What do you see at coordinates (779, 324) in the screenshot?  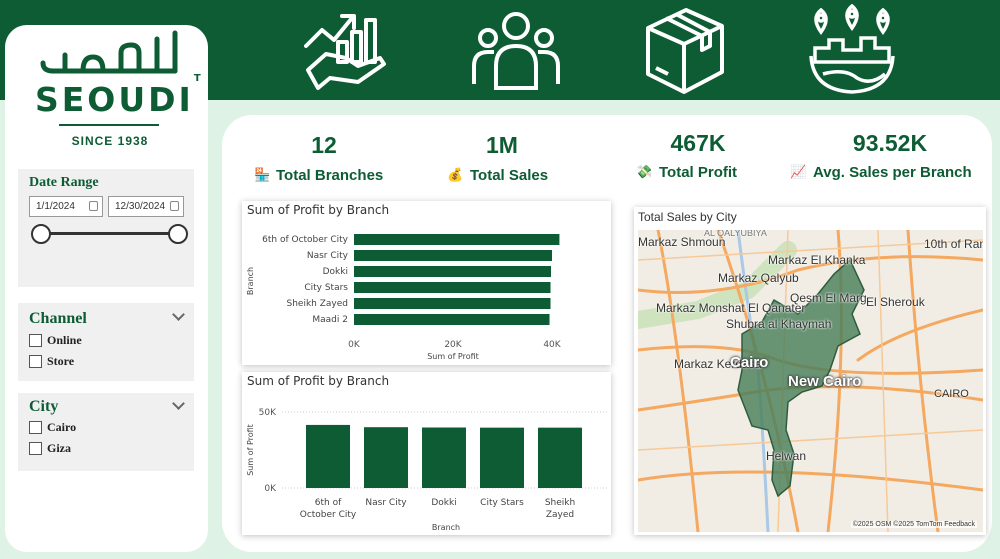 I see `map-label: Shubra al Khaymah` at bounding box center [779, 324].